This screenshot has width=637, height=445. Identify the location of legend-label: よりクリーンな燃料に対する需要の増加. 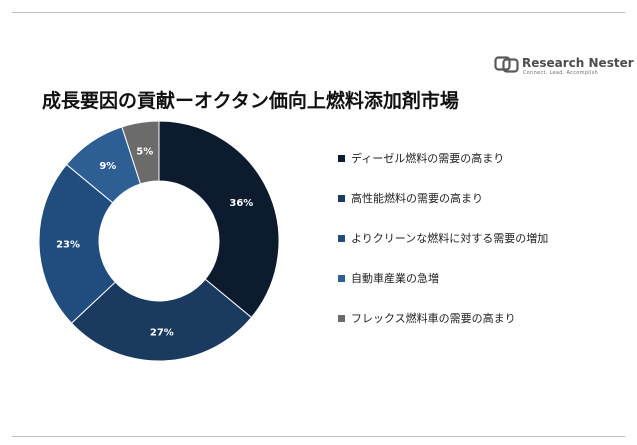
(450, 238).